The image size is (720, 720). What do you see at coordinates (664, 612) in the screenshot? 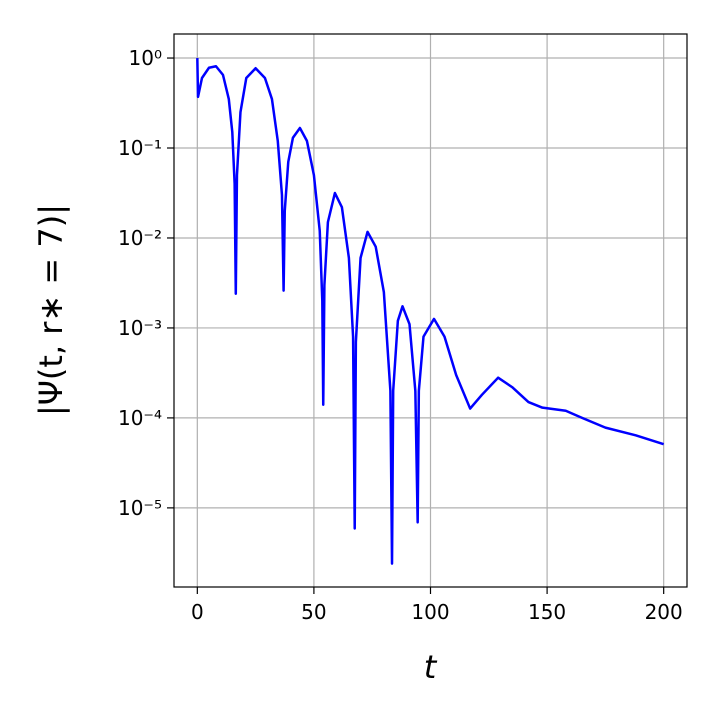
I see `x-tick-label: 200` at bounding box center [664, 612].